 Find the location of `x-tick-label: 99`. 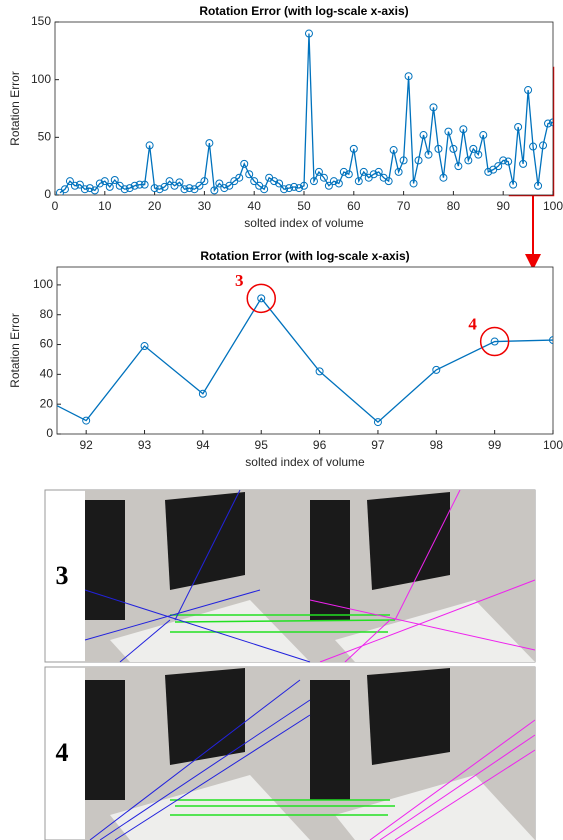

x-tick-label: 99 is located at coordinates (495, 445).